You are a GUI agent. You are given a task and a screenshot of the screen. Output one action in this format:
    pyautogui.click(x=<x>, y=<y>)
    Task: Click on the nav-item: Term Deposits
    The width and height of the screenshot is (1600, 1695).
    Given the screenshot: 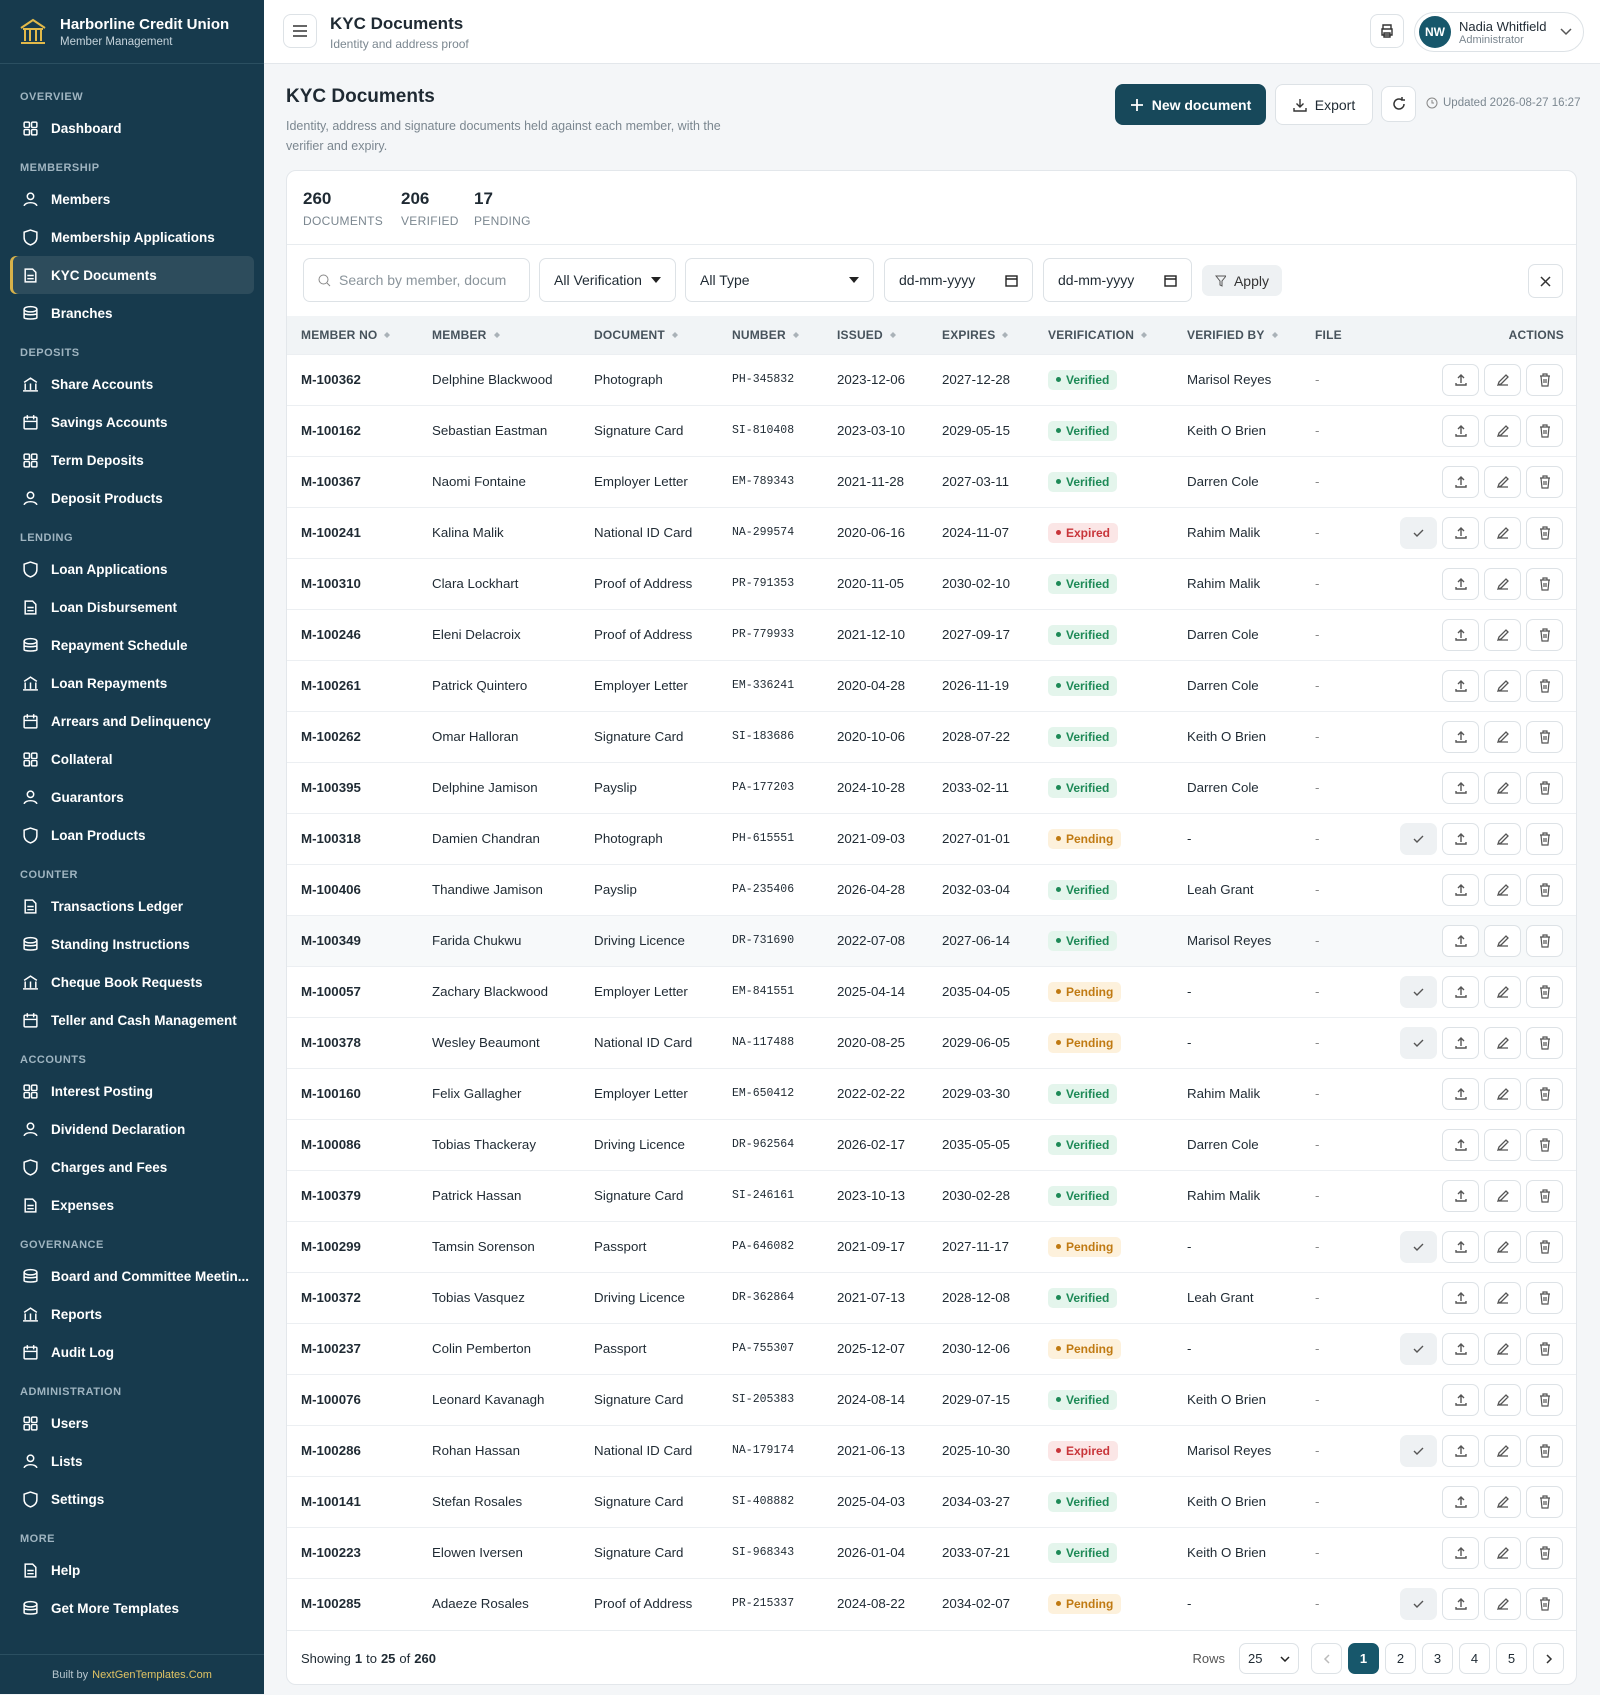 What is the action you would take?
    pyautogui.click(x=132, y=460)
    